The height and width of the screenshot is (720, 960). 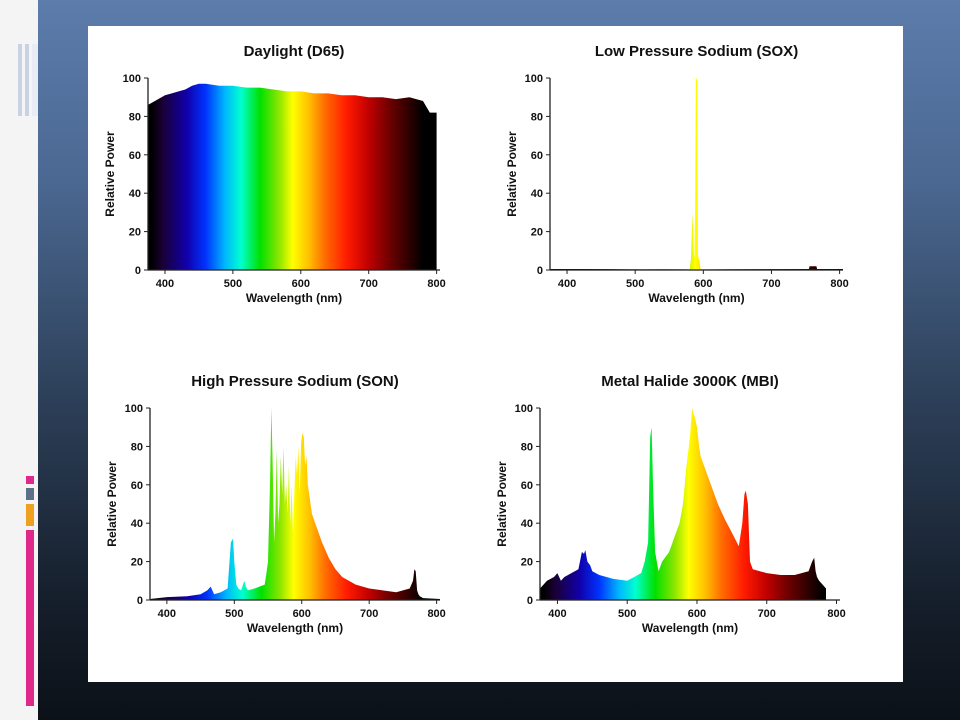 I want to click on decorative-bars-icon, so click(x=29, y=80).